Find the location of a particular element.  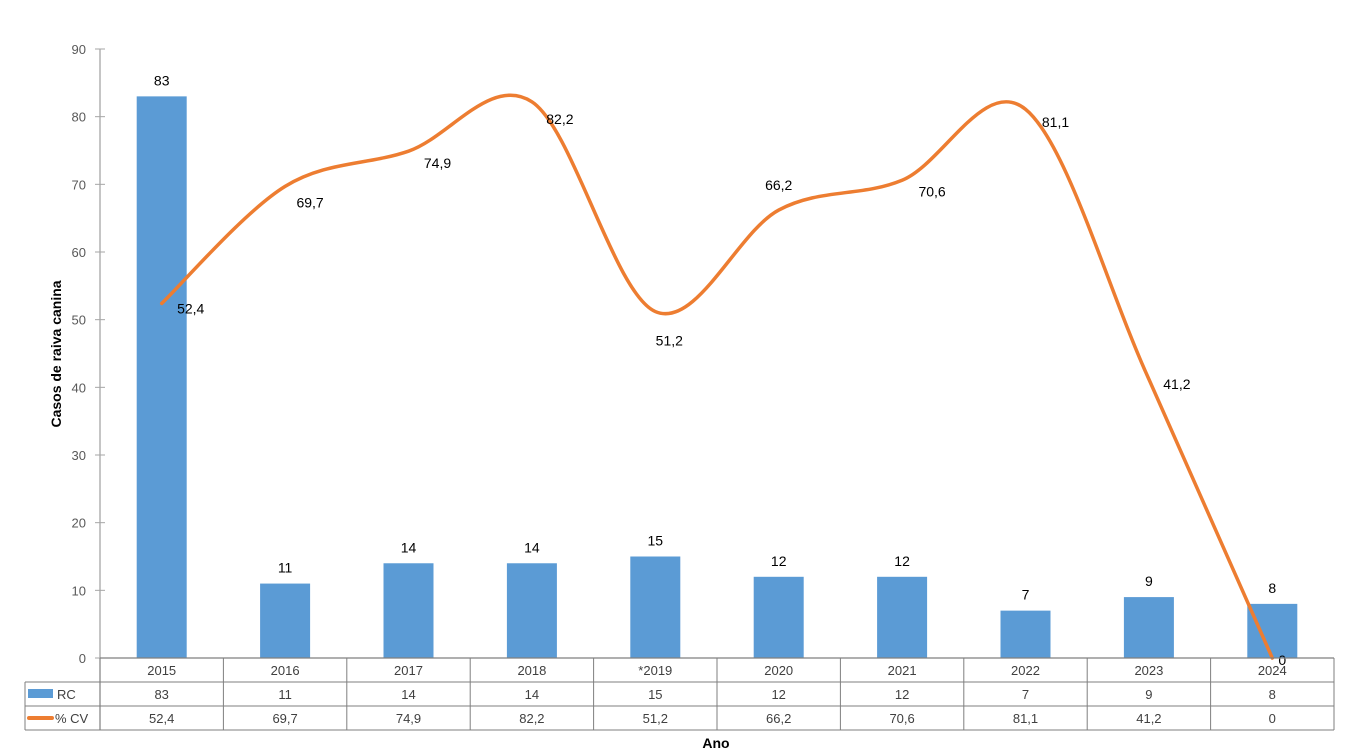

y-axis-title: Casos de raiva canina is located at coordinates (56, 353).